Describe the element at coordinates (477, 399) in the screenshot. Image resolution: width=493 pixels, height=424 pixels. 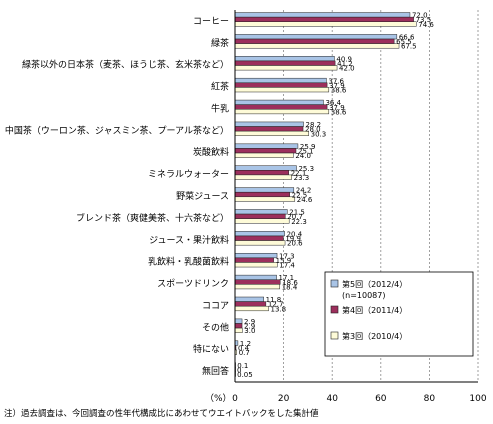
I see `x-tick-label: 100` at that location.